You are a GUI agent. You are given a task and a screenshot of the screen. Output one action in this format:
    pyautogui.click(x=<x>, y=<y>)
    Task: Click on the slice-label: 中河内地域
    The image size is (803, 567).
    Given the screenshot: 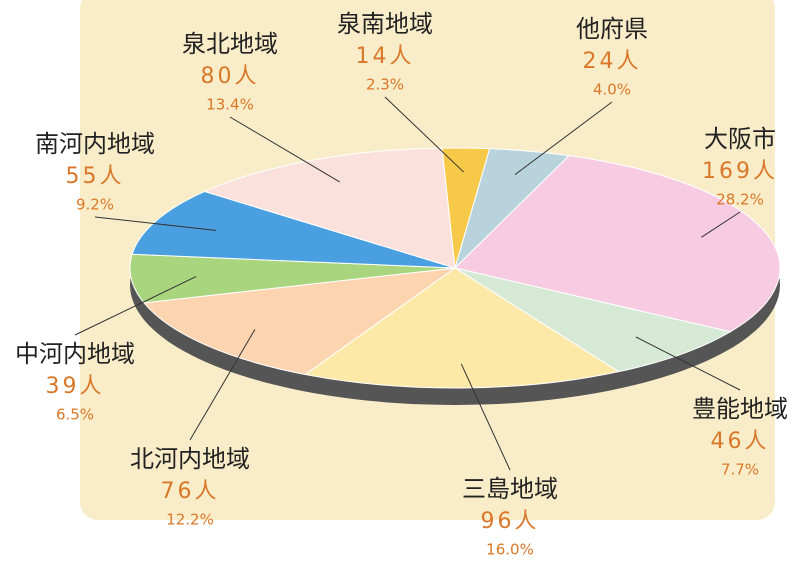 What is the action you would take?
    pyautogui.click(x=75, y=354)
    